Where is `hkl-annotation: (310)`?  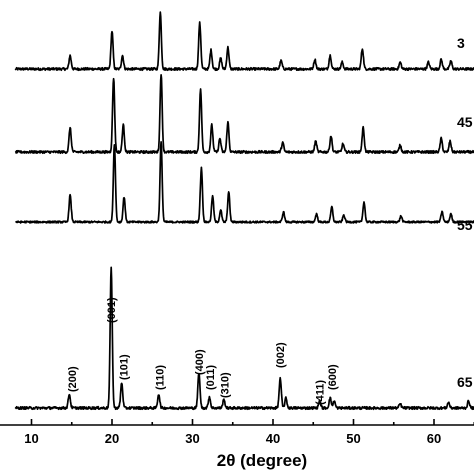
hkl-annotation: (310) is located at coordinates (226, 385).